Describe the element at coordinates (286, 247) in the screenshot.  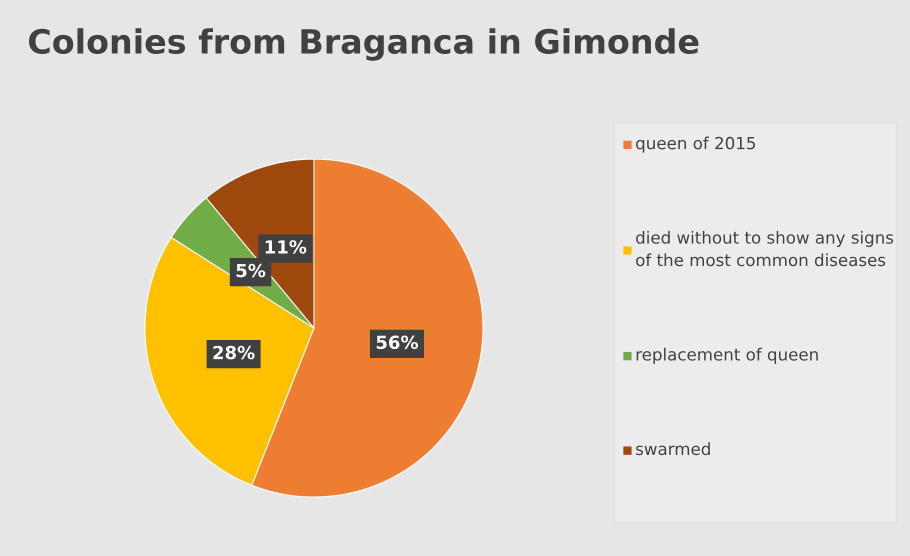
I see `data-label: 11%` at that location.